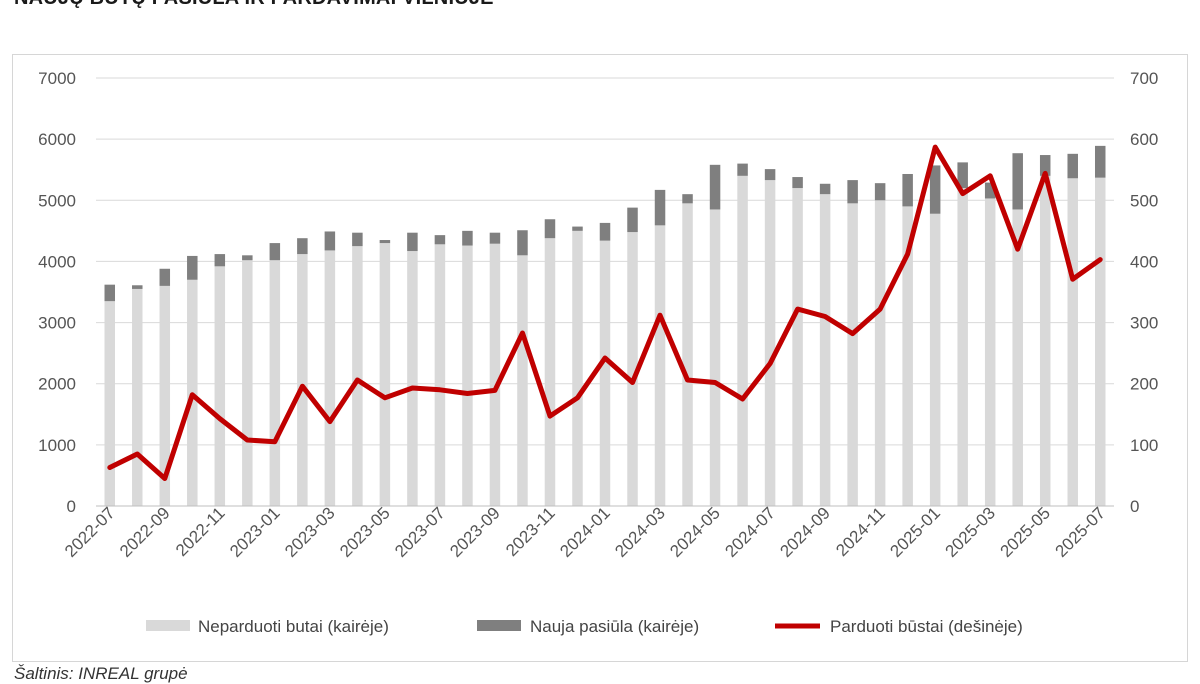 This screenshot has width=1200, height=684. Describe the element at coordinates (200, 531) in the screenshot. I see `x-tick-label: 2022-11` at that location.